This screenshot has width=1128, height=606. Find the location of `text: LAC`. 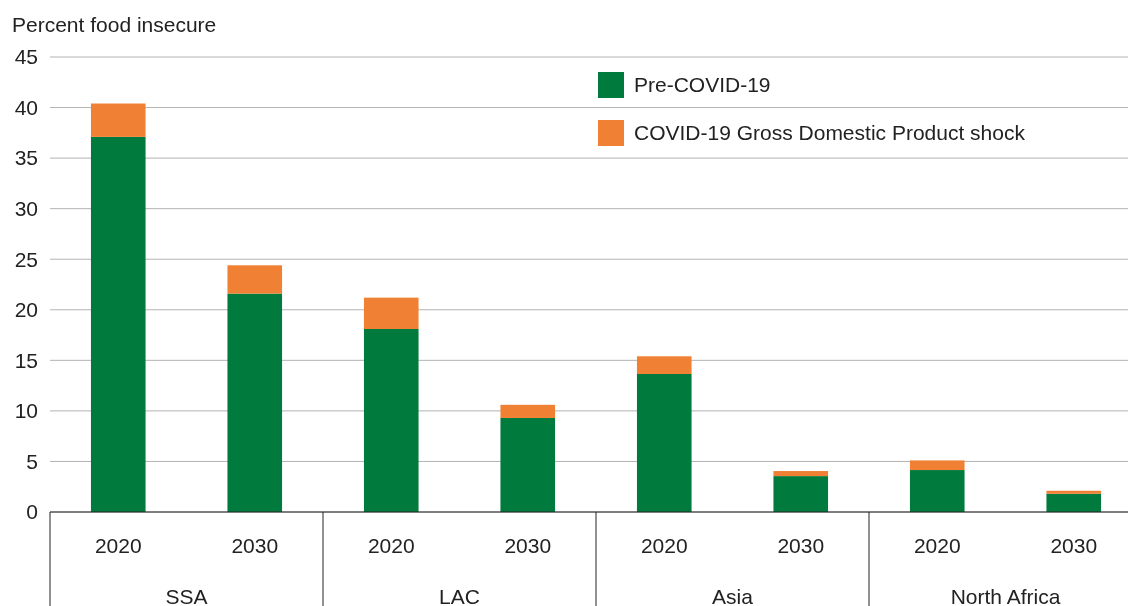

text: LAC is located at coordinates (459, 595).